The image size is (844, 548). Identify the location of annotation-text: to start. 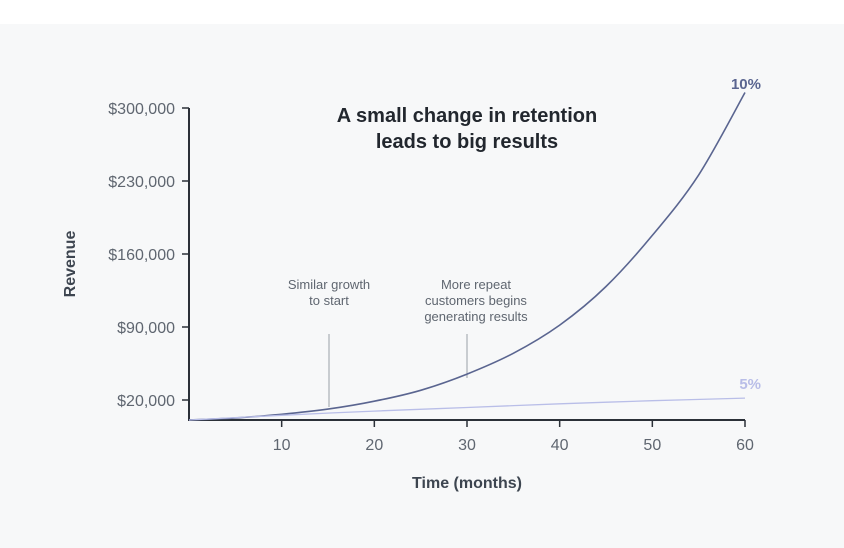
(329, 300).